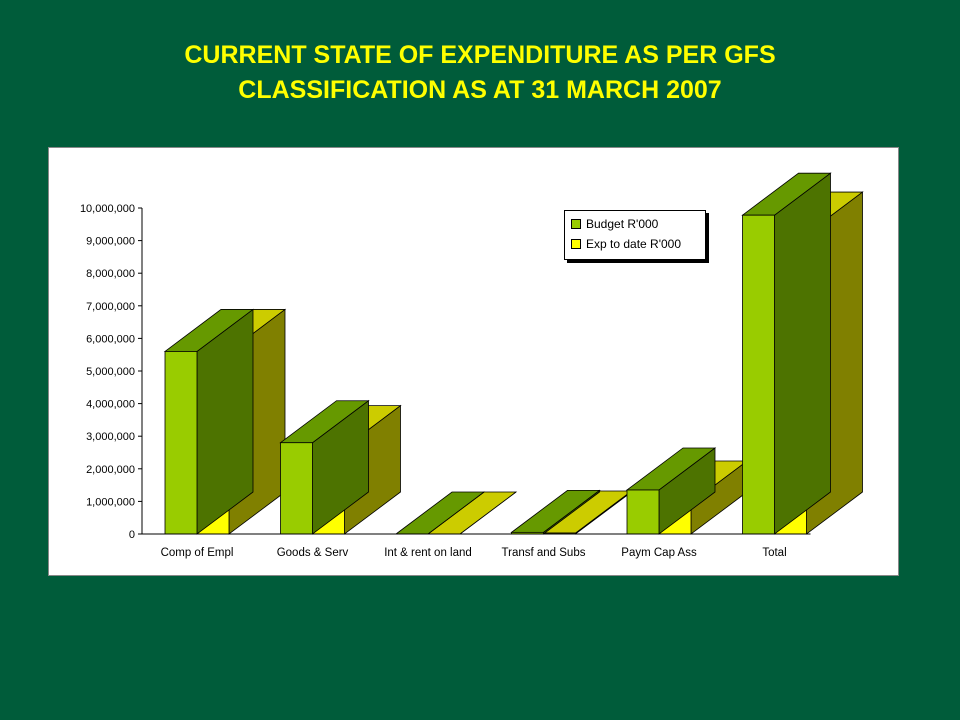  I want to click on x-tick-label: Comp of Empl, so click(197, 553).